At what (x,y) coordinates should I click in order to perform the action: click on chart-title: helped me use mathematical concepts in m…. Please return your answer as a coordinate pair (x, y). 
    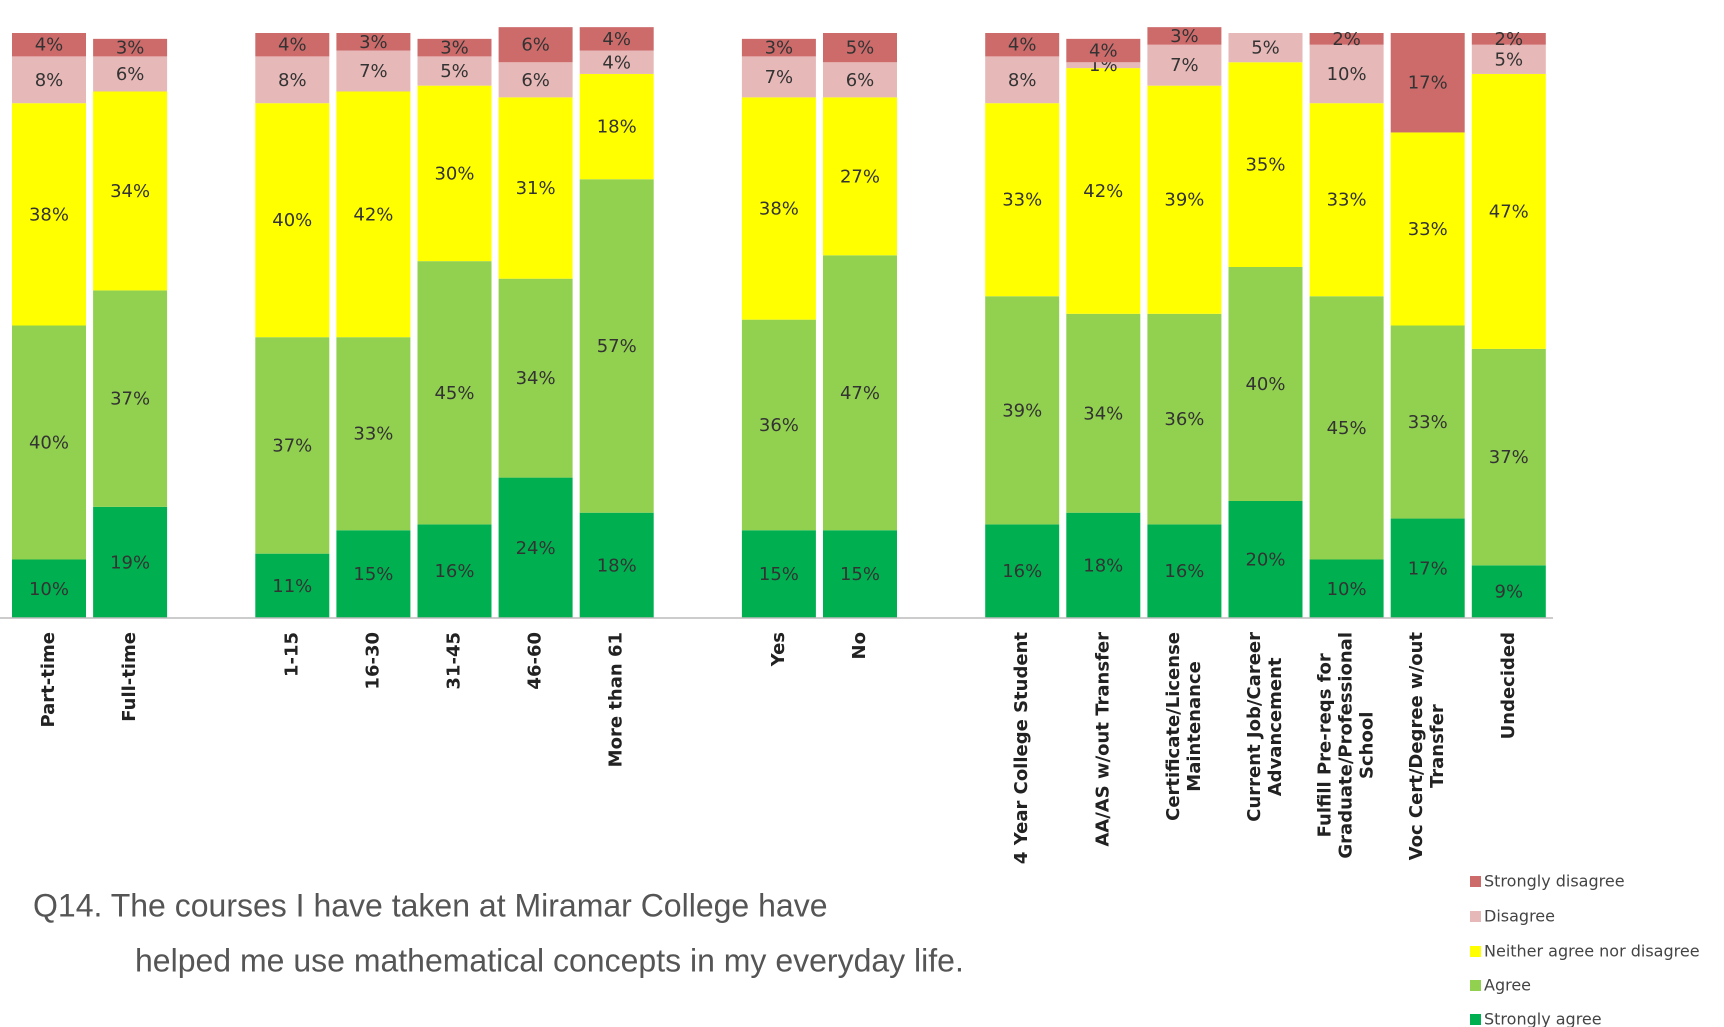
    Looking at the image, I should click on (549, 960).